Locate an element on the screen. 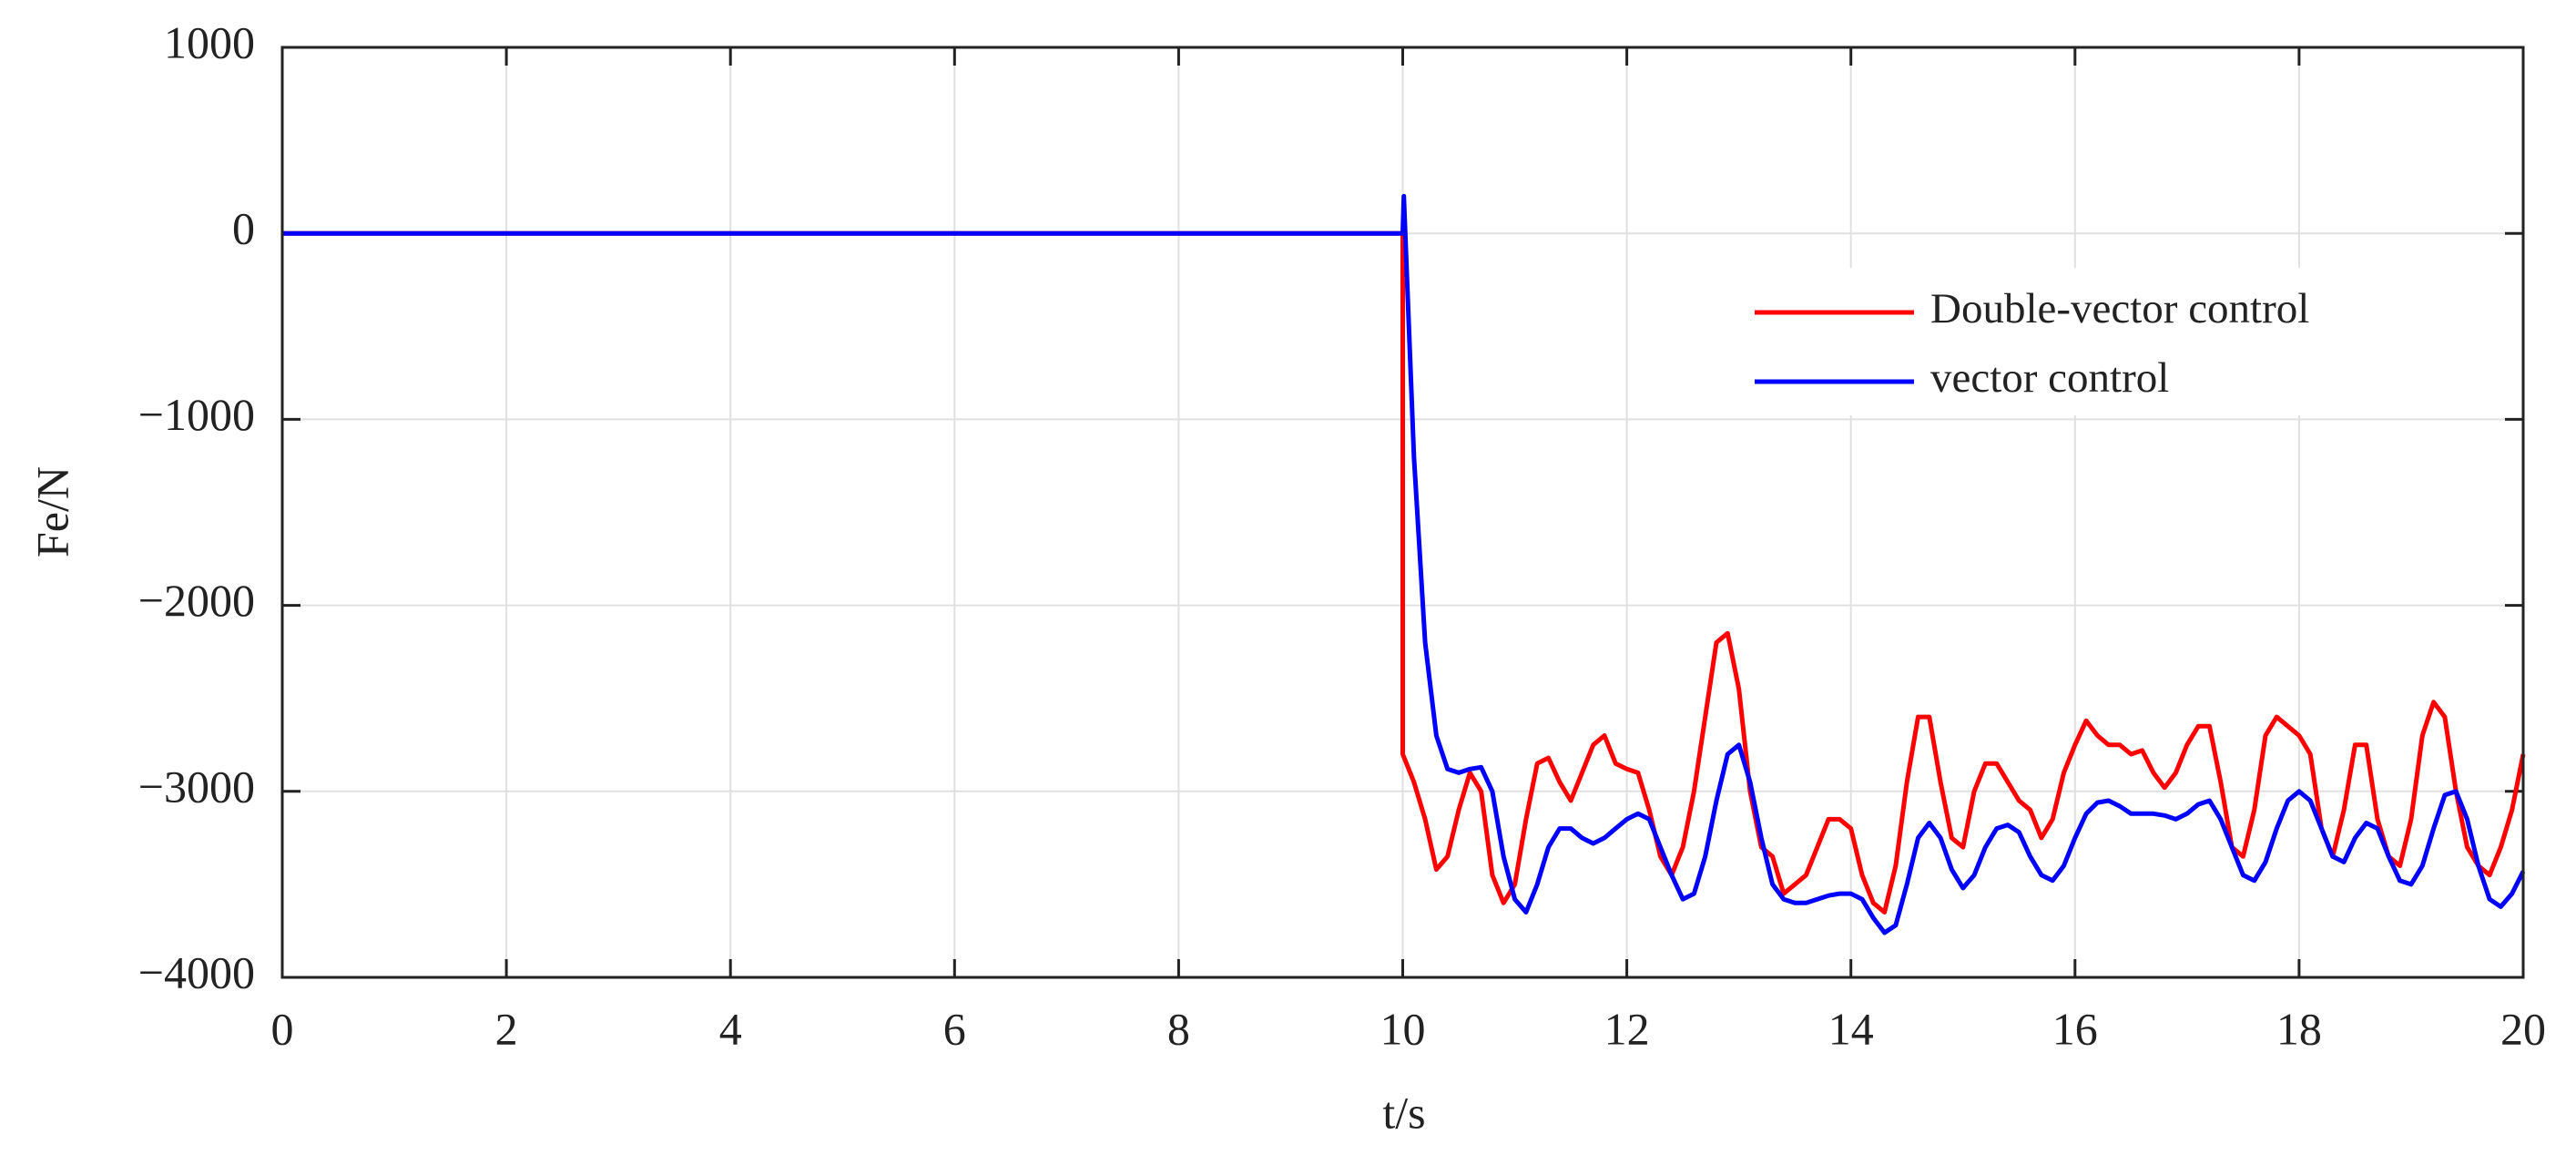 This screenshot has height=1165, width=2576. x-tick-label: 0 is located at coordinates (282, 1028).